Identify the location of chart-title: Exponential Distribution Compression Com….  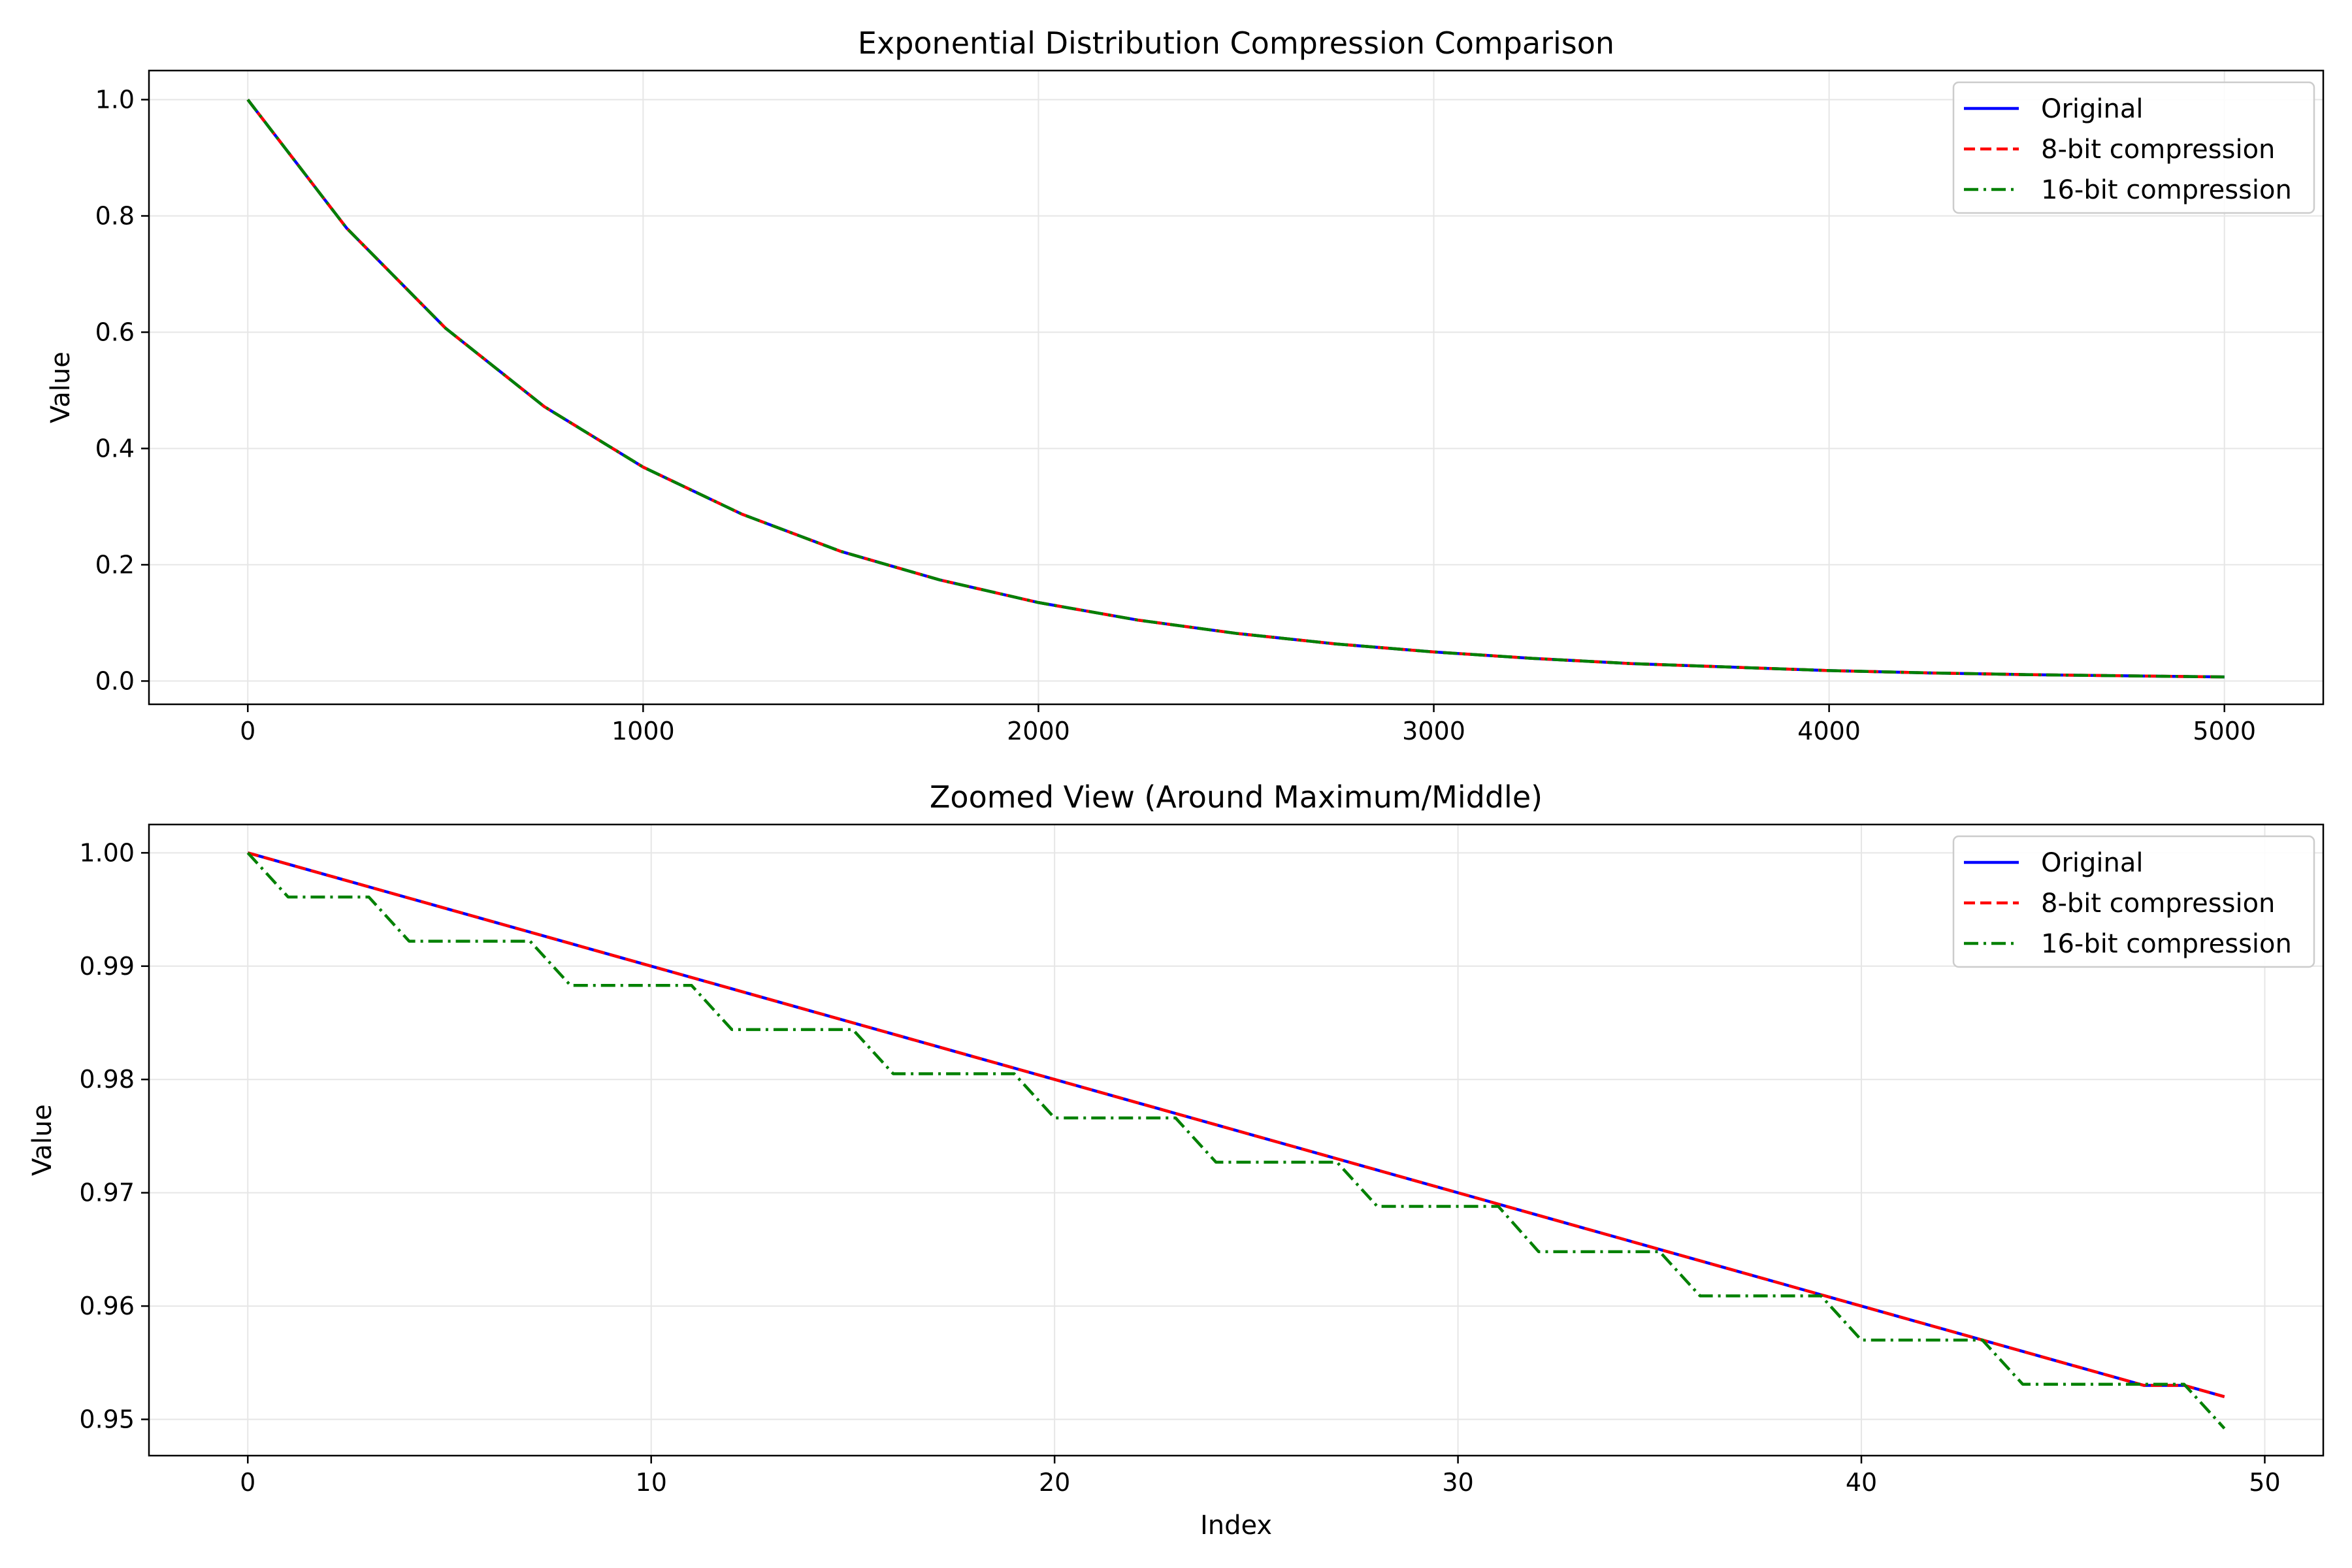
(1236, 43).